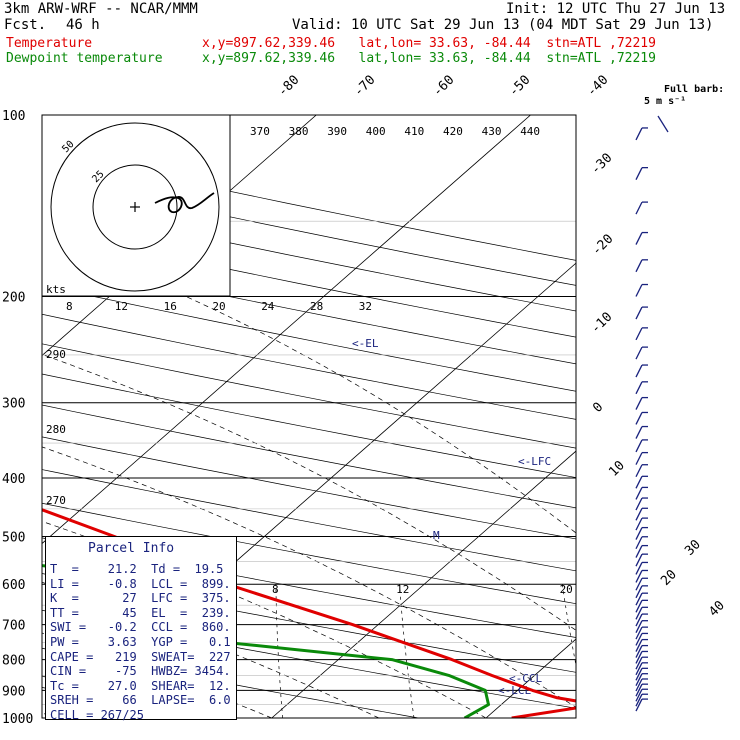  What do you see at coordinates (299, 131) in the screenshot?
I see `dry-adiabat-label: 380` at bounding box center [299, 131].